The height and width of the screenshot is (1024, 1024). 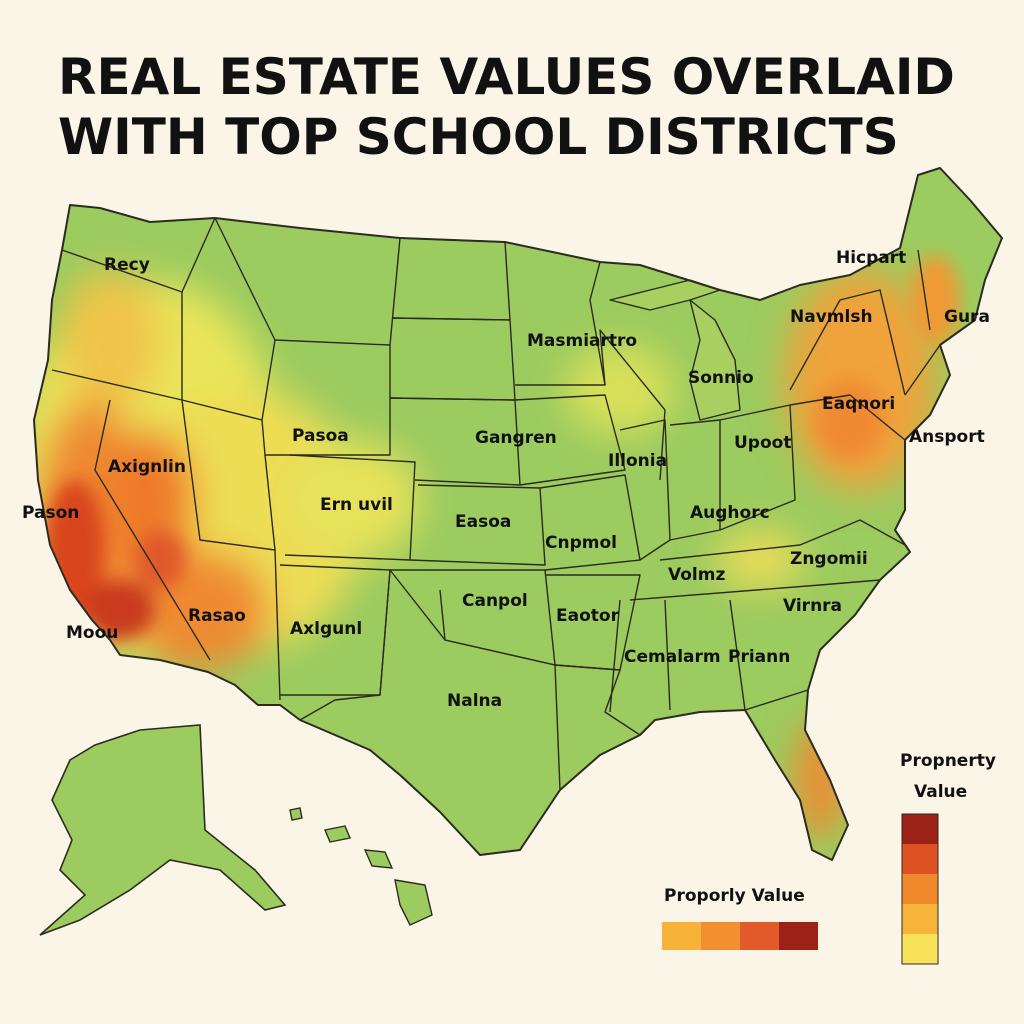 What do you see at coordinates (620, 390) in the screenshot?
I see `heat-lakes-yellow` at bounding box center [620, 390].